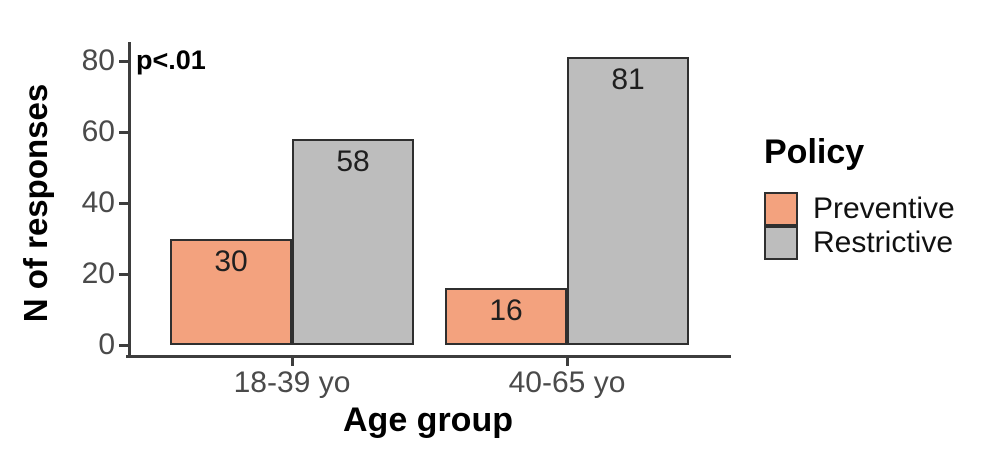 The width and height of the screenshot is (1000, 460). I want to click on bar-preventive-group2, so click(506, 316).